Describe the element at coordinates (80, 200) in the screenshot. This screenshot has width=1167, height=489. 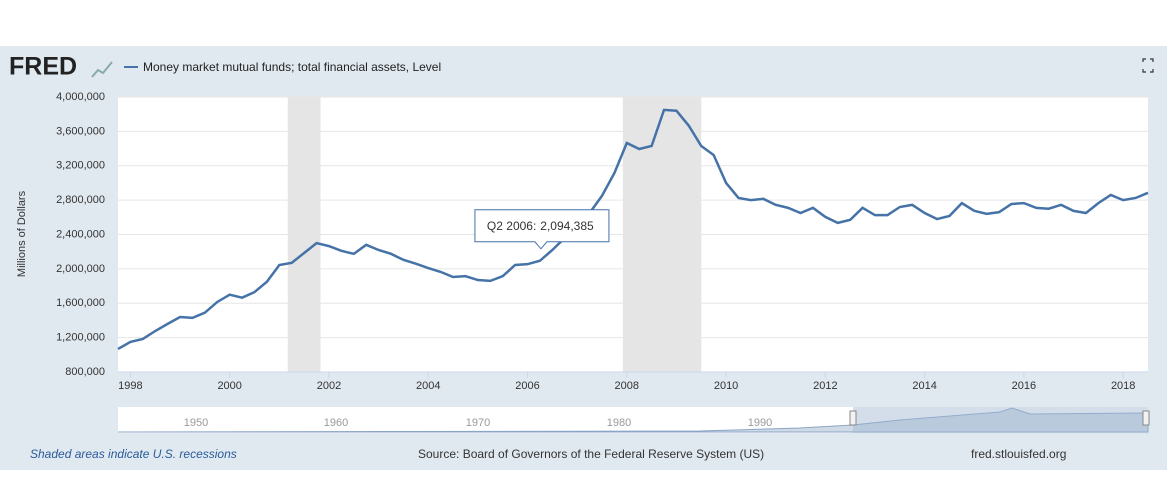
I see `y-tick-label: 2,800,000` at that location.